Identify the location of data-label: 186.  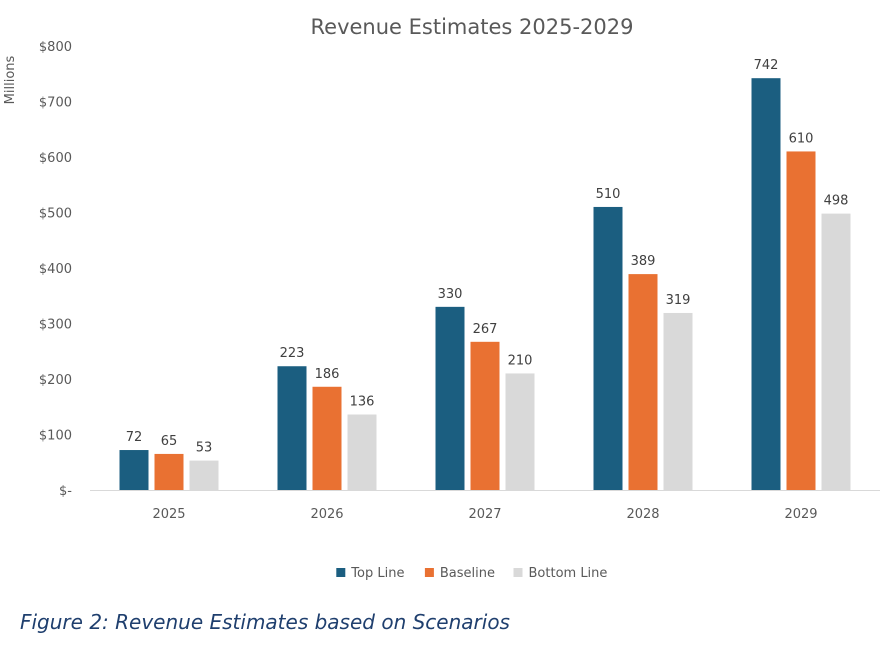
(327, 374).